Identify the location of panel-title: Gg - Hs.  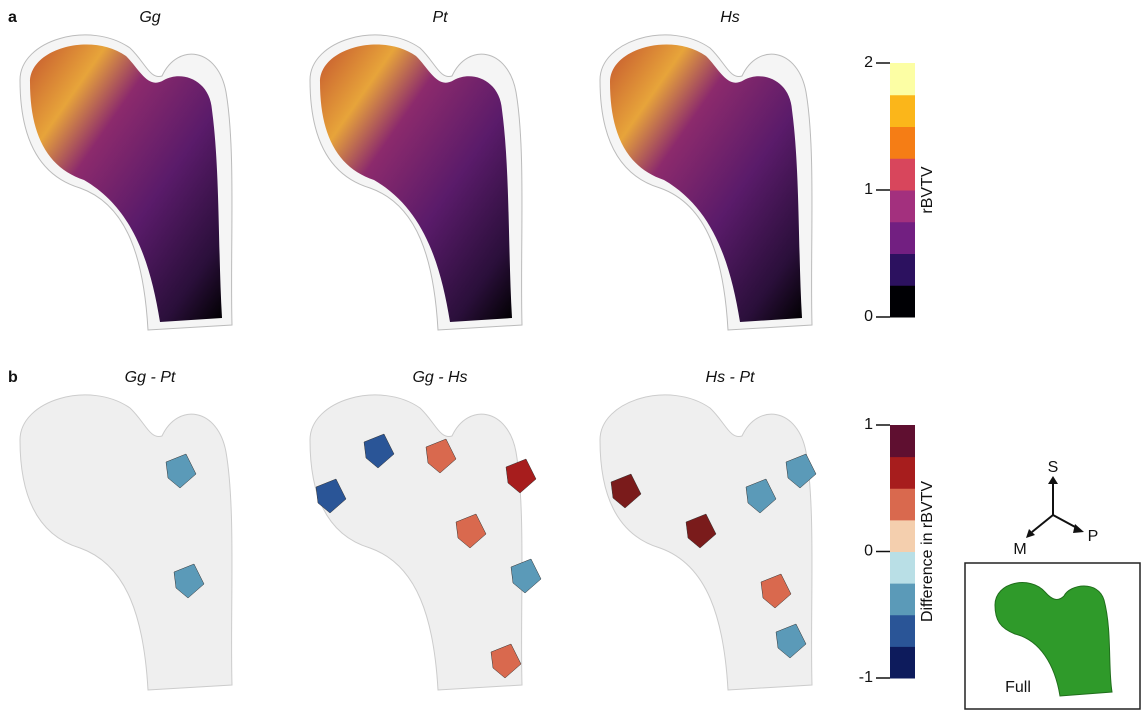
(439, 377).